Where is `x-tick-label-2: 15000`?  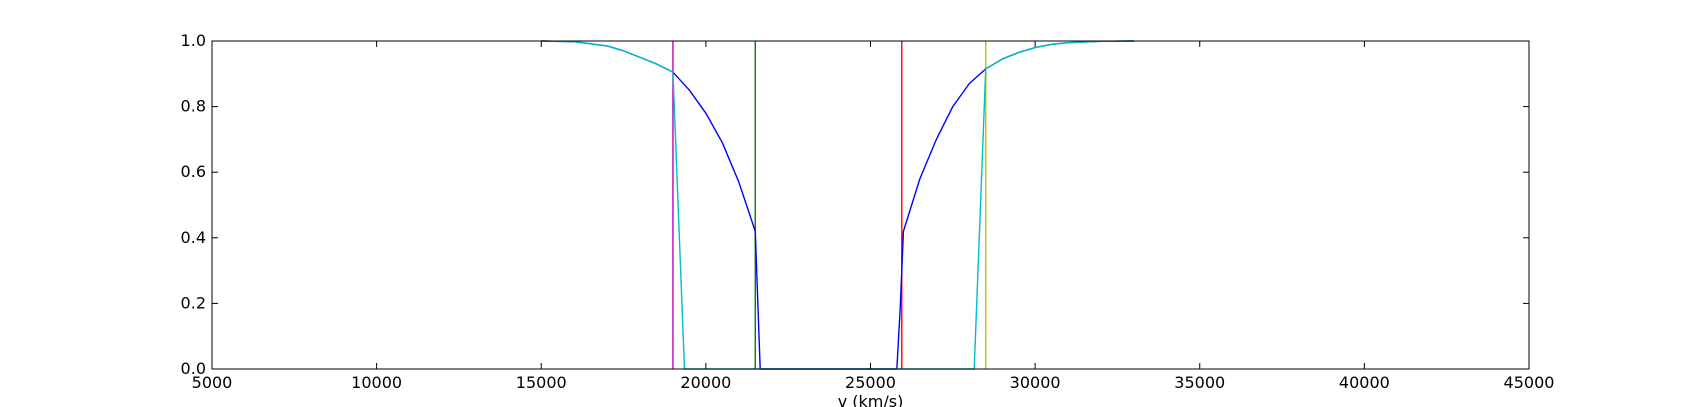
x-tick-label-2: 15000 is located at coordinates (541, 382).